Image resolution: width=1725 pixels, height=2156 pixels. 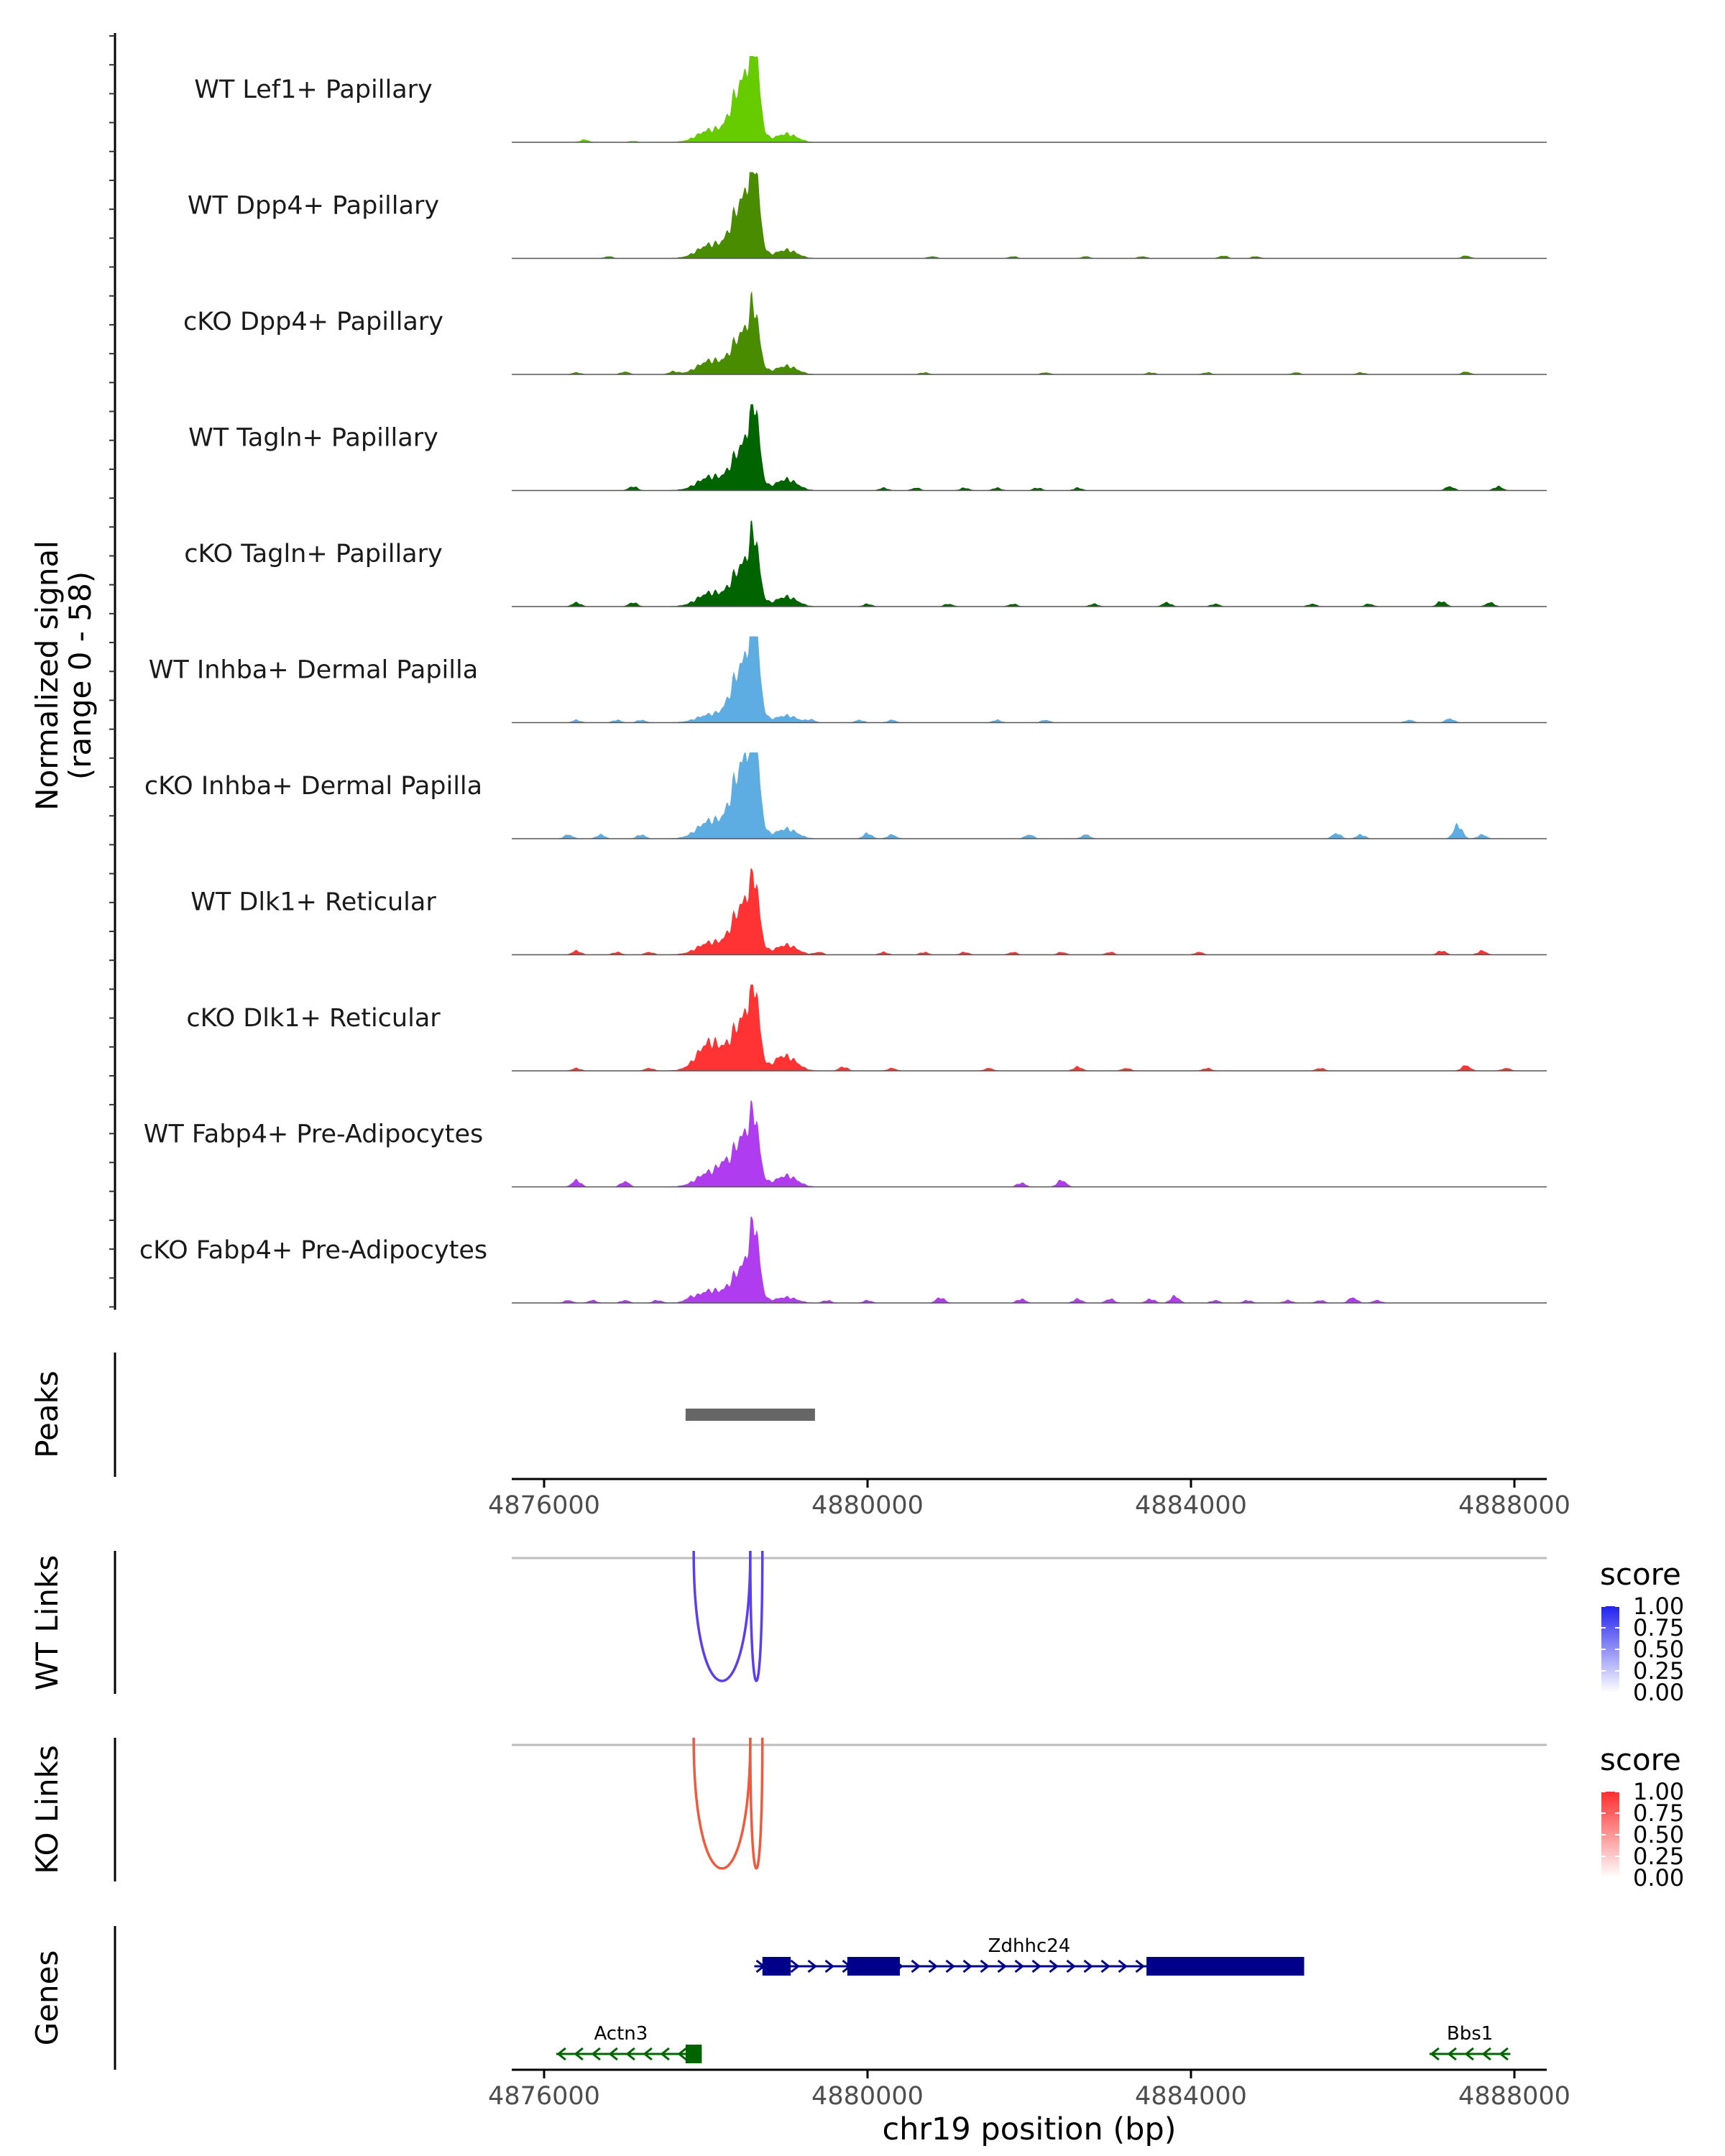 I want to click on track-label: WT Tagln+ Papillary, so click(x=313, y=439).